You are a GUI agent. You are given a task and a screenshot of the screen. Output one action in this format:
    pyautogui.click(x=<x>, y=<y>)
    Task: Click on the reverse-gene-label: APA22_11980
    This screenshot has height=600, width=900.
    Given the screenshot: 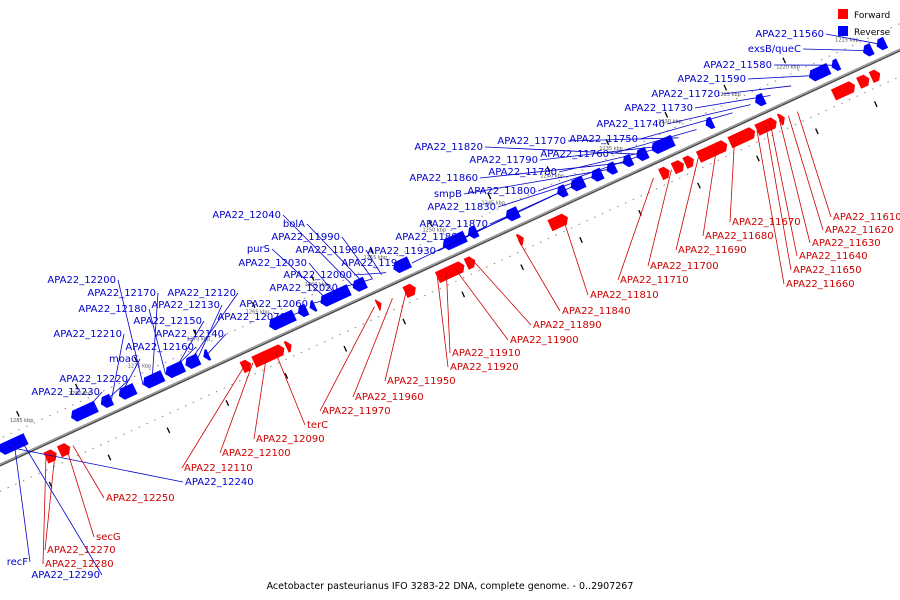 What is the action you would take?
    pyautogui.click(x=329, y=250)
    